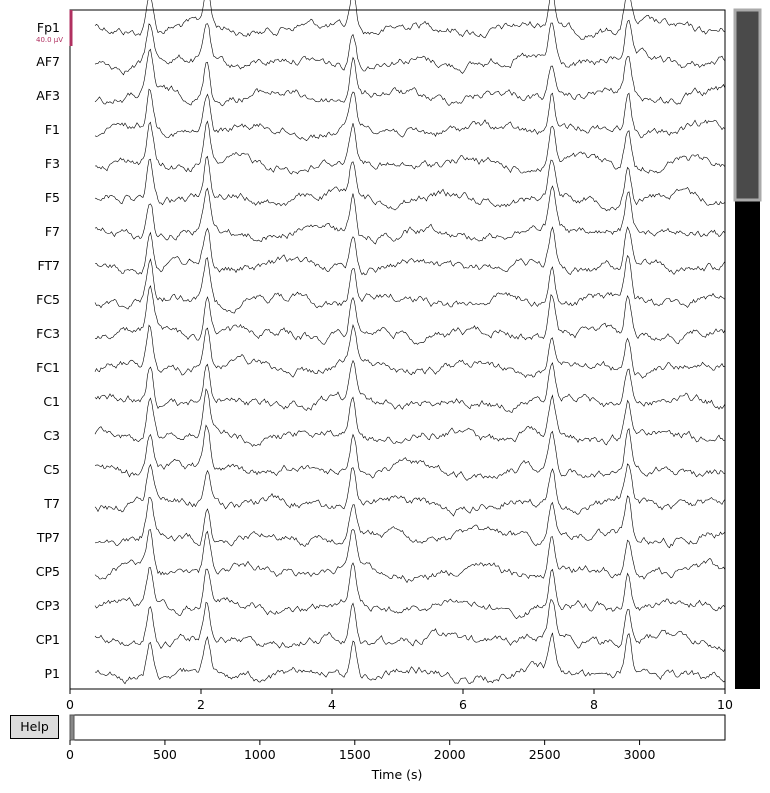  I want to click on scale-bar-label: 40.0 µV, so click(50, 40).